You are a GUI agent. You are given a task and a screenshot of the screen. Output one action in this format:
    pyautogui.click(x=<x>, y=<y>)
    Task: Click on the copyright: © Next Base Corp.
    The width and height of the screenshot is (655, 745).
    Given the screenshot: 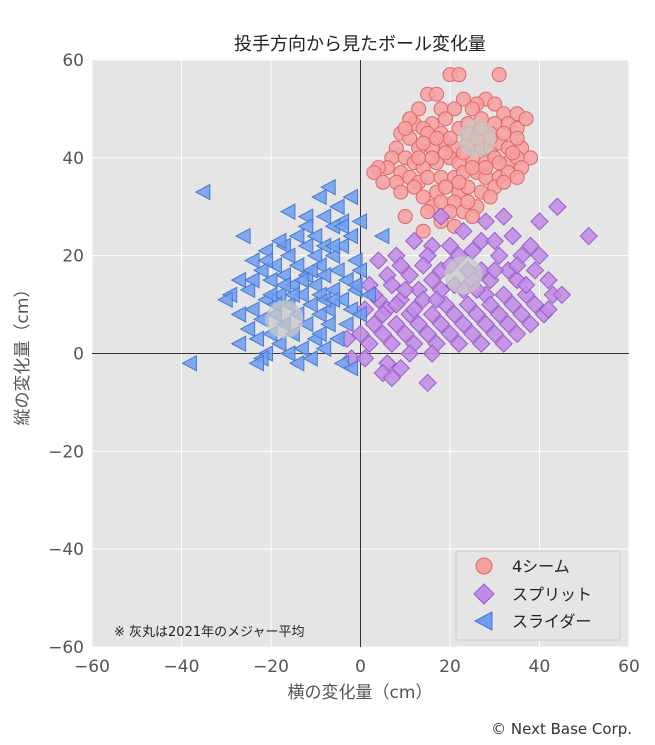 What is the action you would take?
    pyautogui.click(x=561, y=729)
    